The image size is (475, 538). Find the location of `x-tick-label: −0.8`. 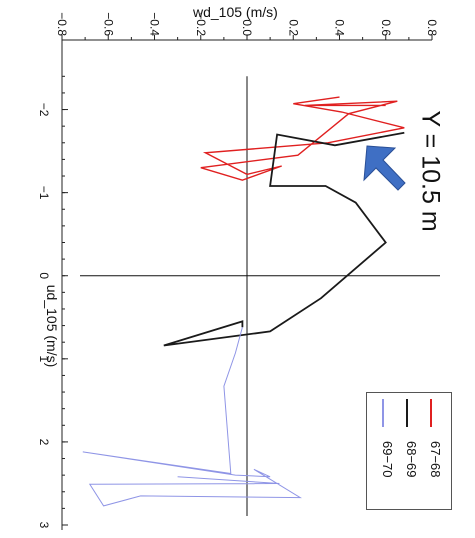

x-tick-label: −0.8 is located at coordinates (62, 24).